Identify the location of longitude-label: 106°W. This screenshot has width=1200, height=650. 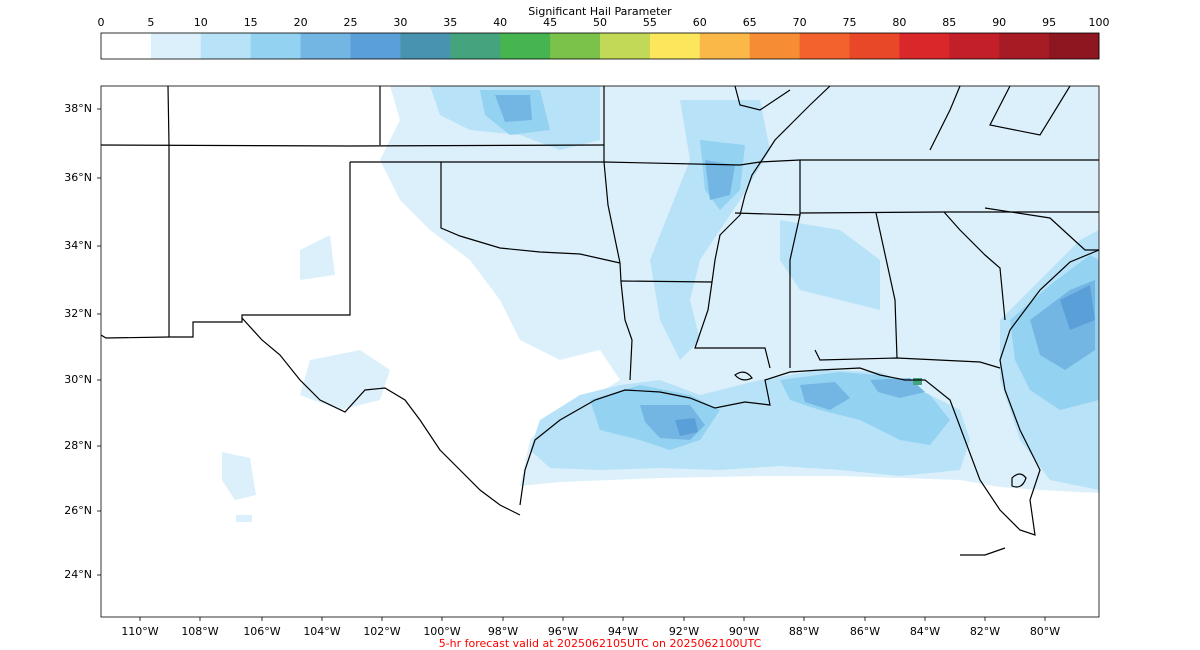
(262, 631).